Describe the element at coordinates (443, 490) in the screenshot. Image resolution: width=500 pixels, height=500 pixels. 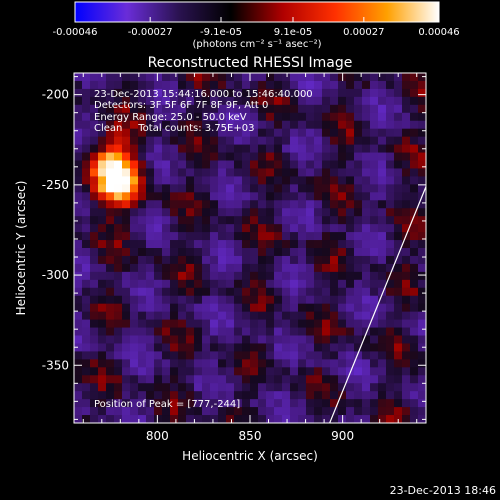
I see `plot-timestamp: 23-Dec-2013 18:46` at that location.